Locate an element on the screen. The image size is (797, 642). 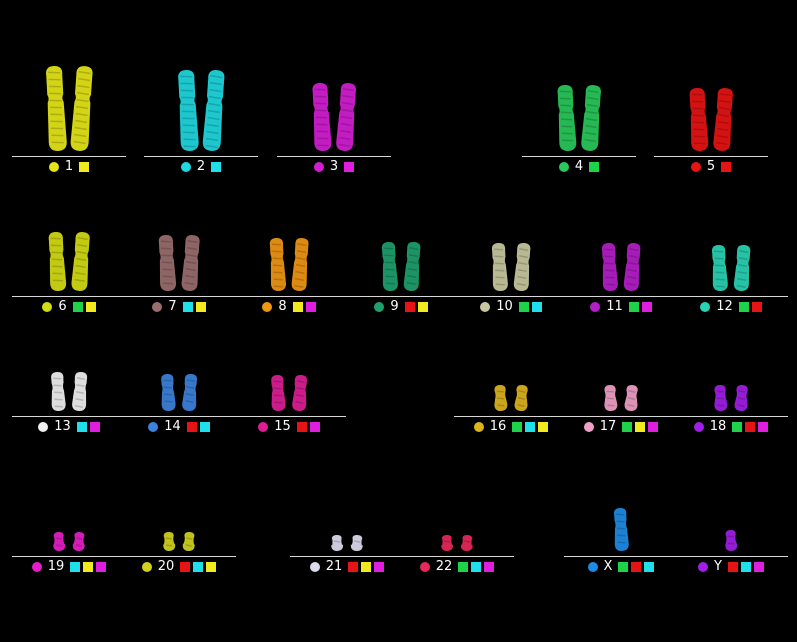
chromosome-12-a is located at coordinates (719, 268).